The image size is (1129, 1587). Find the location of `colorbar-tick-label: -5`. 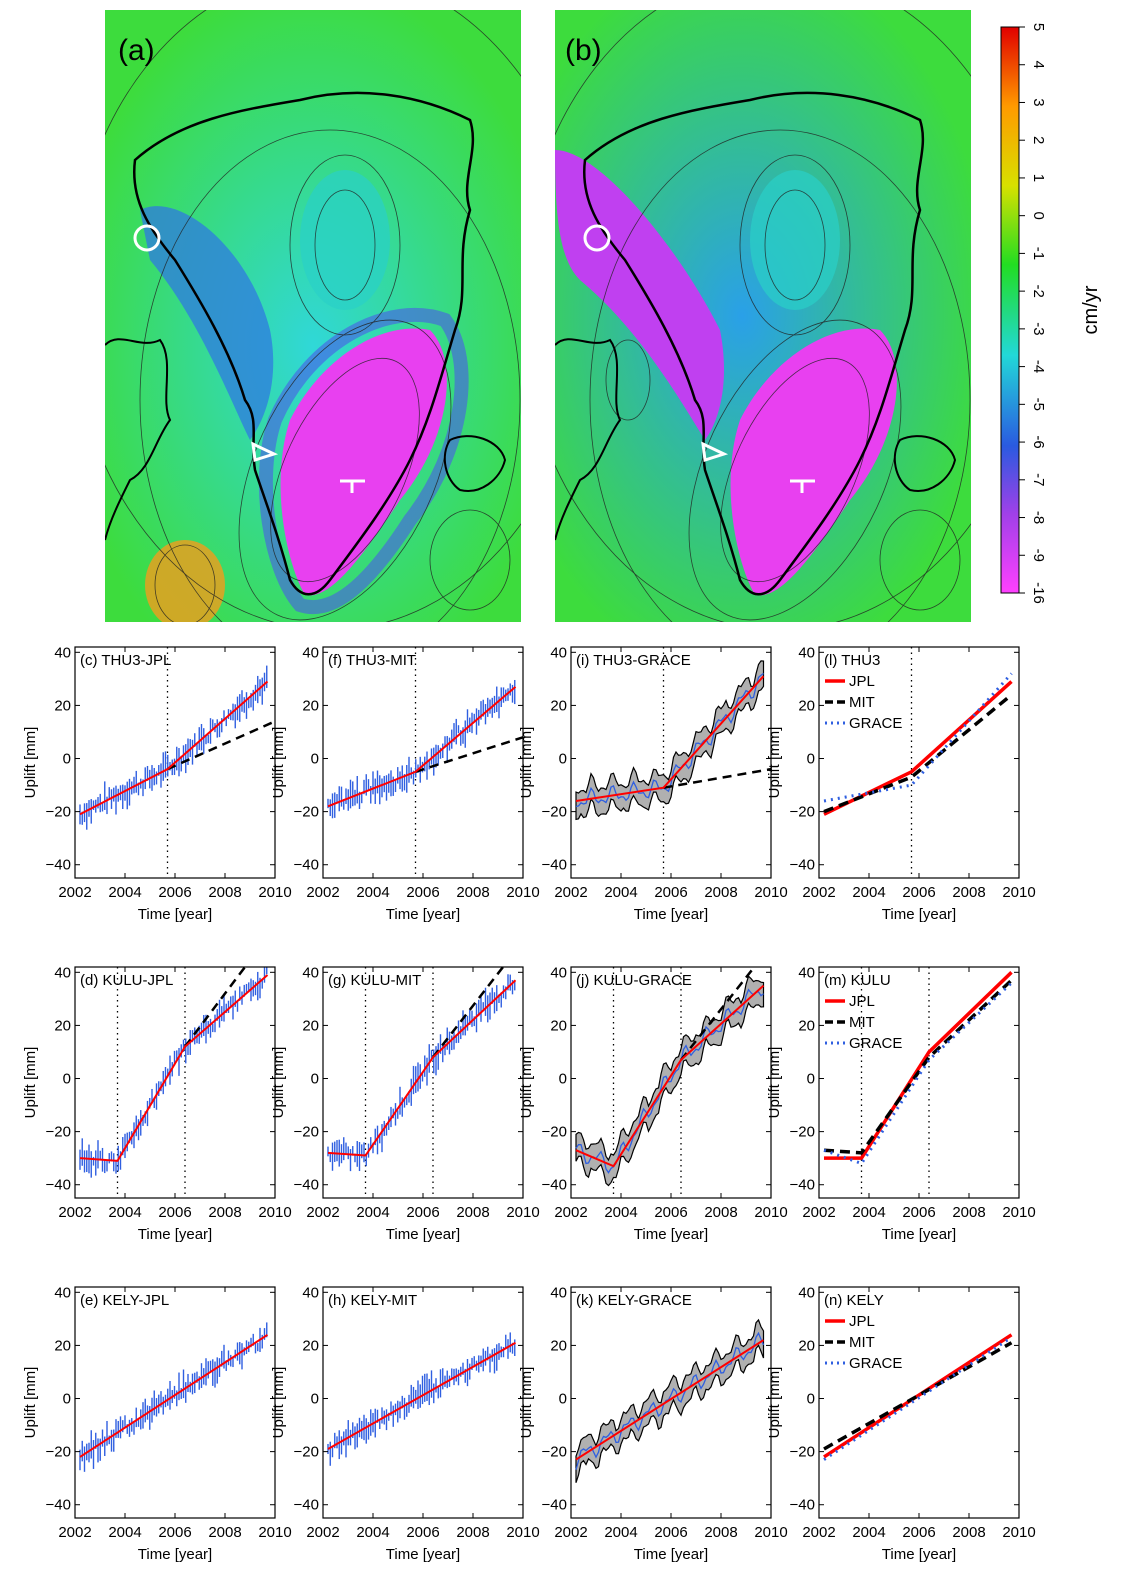

colorbar-tick-label: -5 is located at coordinates (1038, 404).